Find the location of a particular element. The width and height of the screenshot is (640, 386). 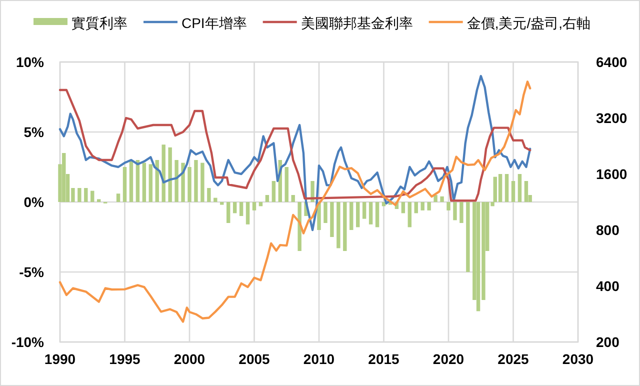

legend-label: 實質利率 is located at coordinates (99, 23).